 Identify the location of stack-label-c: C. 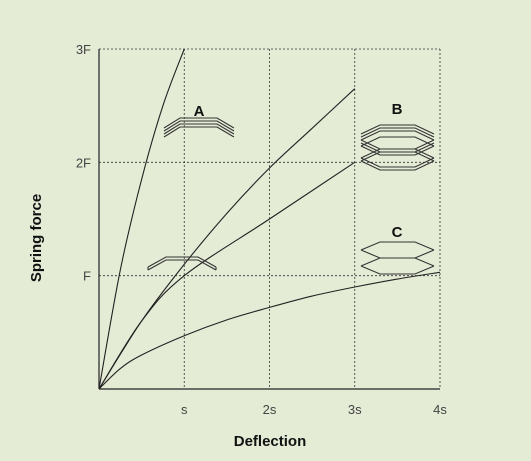
(397, 232).